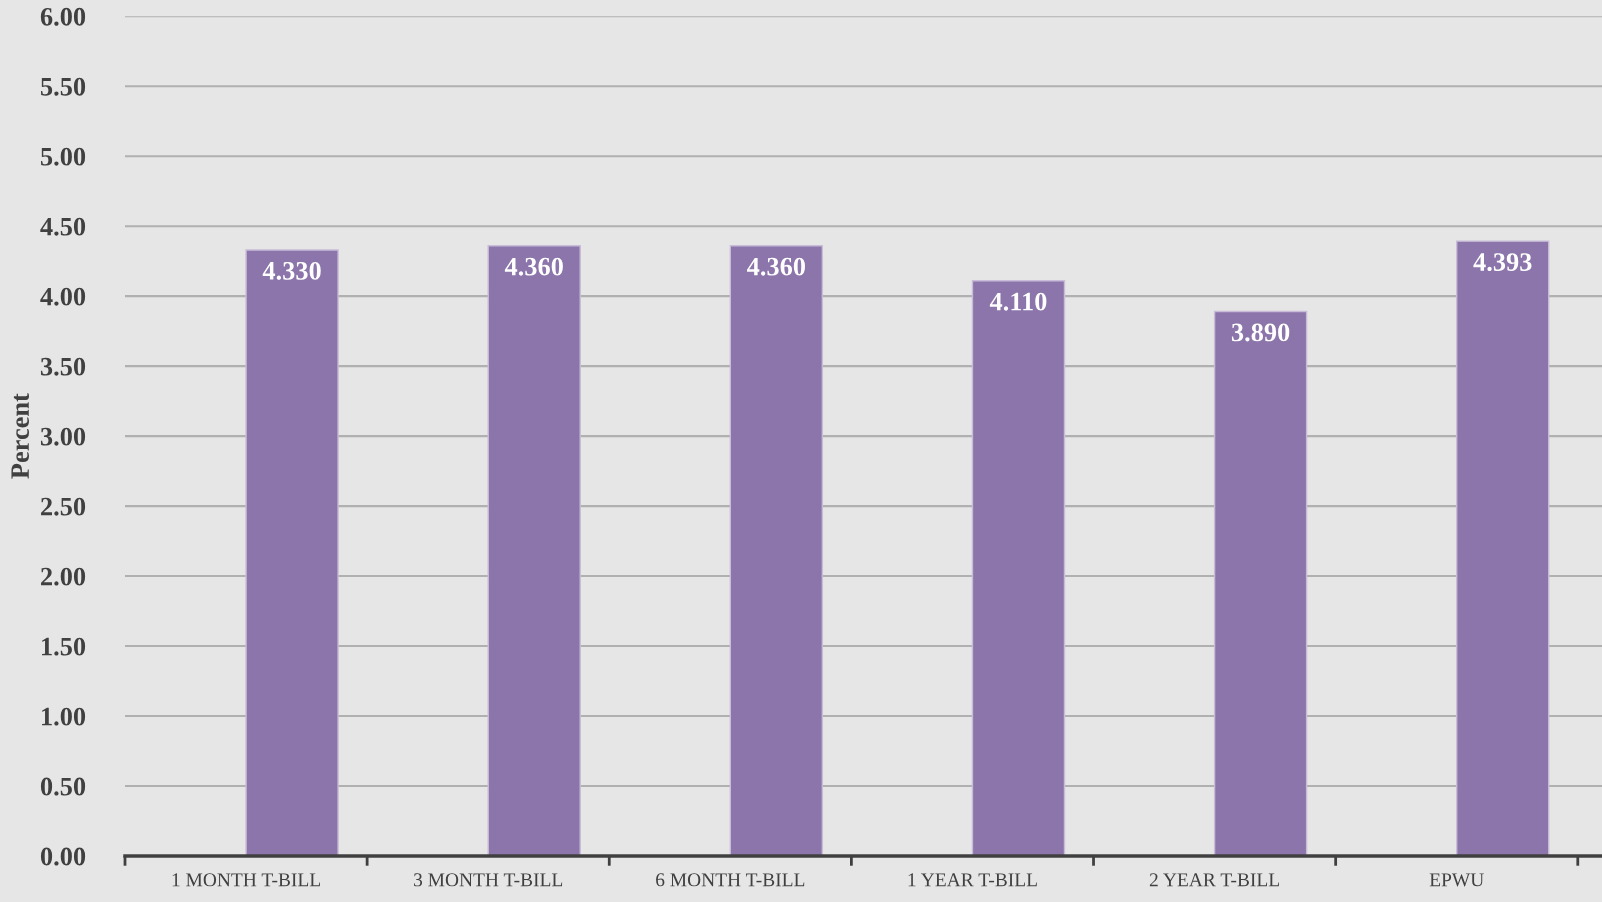  What do you see at coordinates (64, 716) in the screenshot?
I see `y-tick-label: 1.00` at bounding box center [64, 716].